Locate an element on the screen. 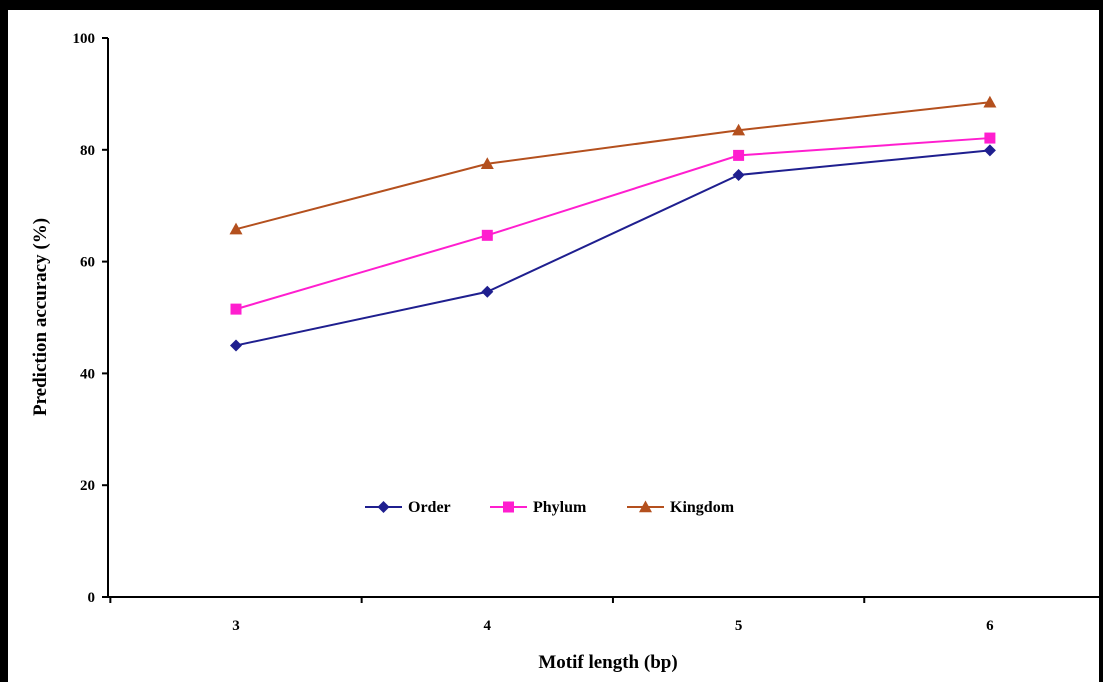 The height and width of the screenshot is (682, 1103). x-tick-label: 5 is located at coordinates (739, 626).